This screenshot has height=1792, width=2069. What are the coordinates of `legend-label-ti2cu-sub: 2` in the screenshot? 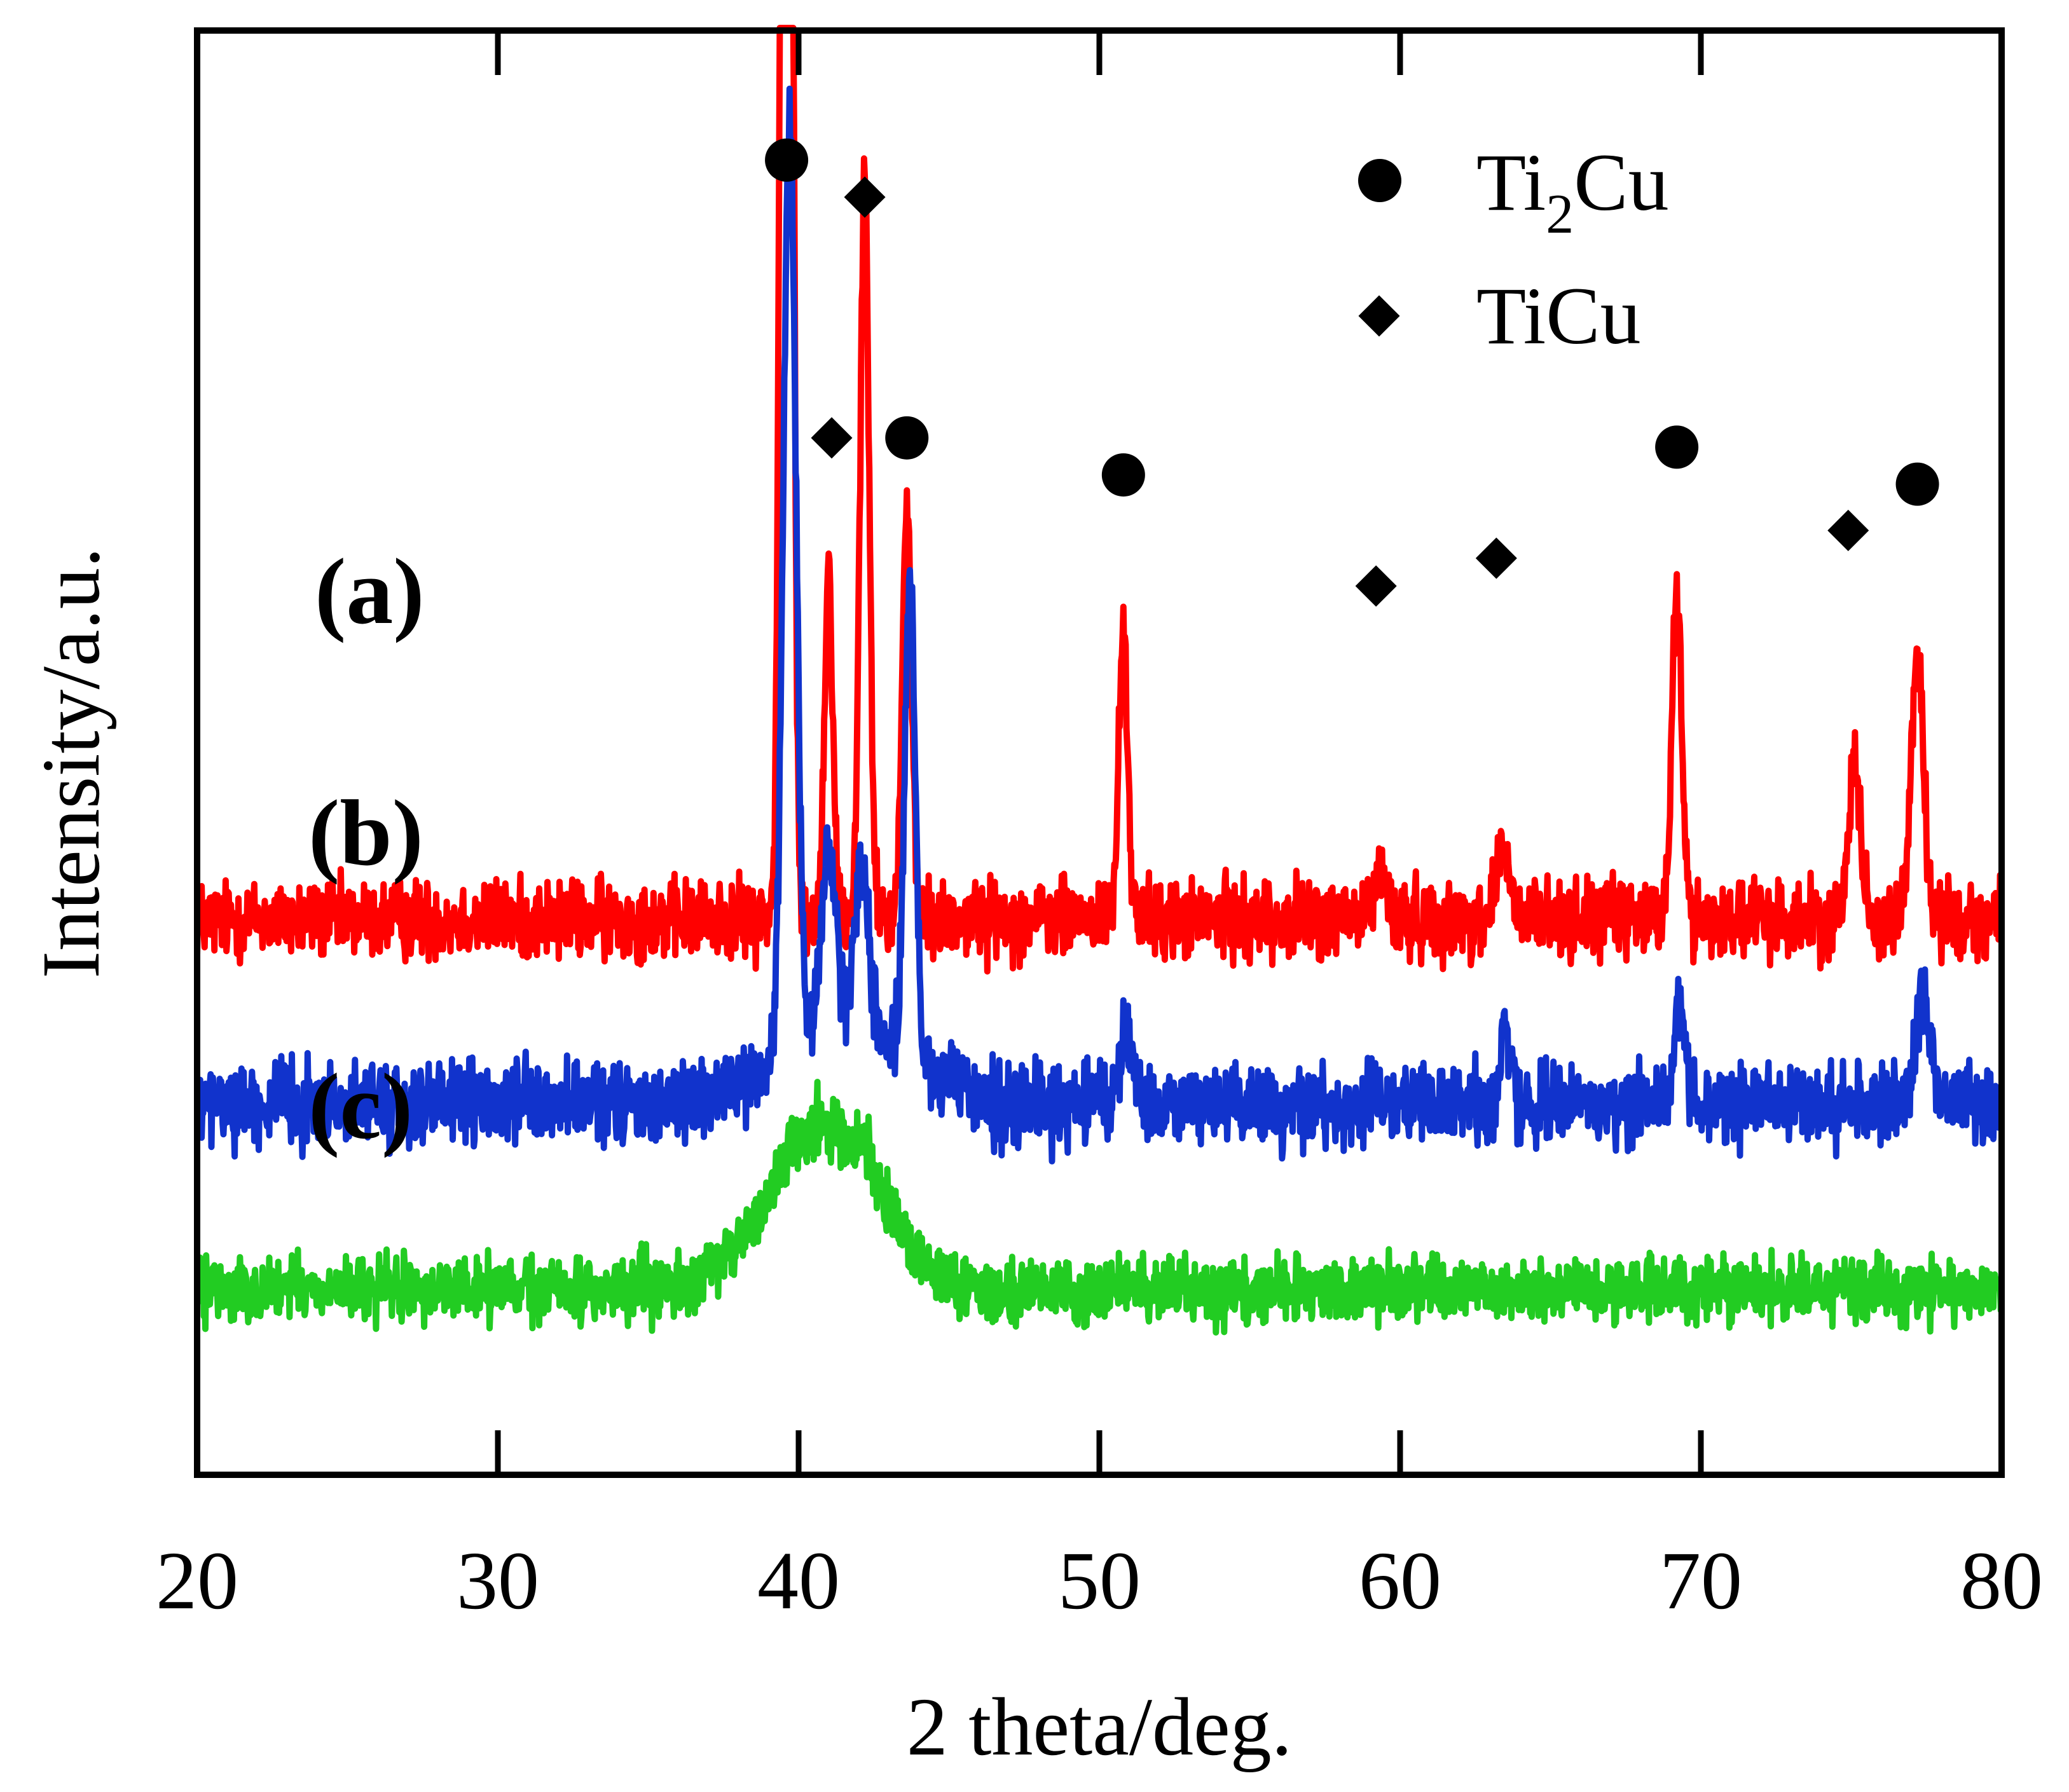 It's located at (1560, 215).